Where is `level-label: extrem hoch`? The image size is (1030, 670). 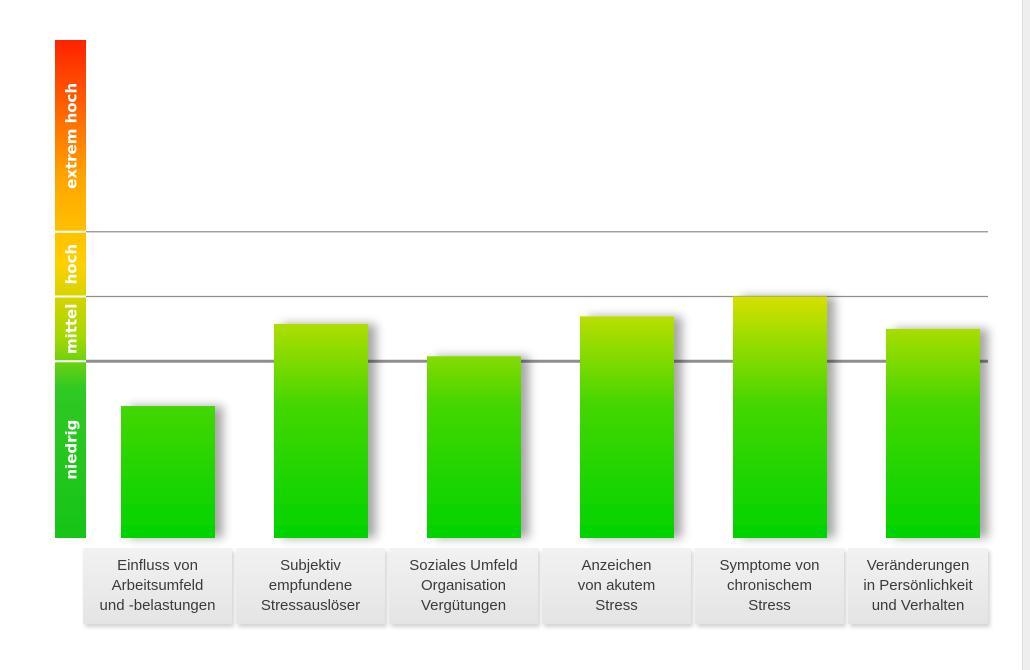 level-label: extrem hoch is located at coordinates (72, 136).